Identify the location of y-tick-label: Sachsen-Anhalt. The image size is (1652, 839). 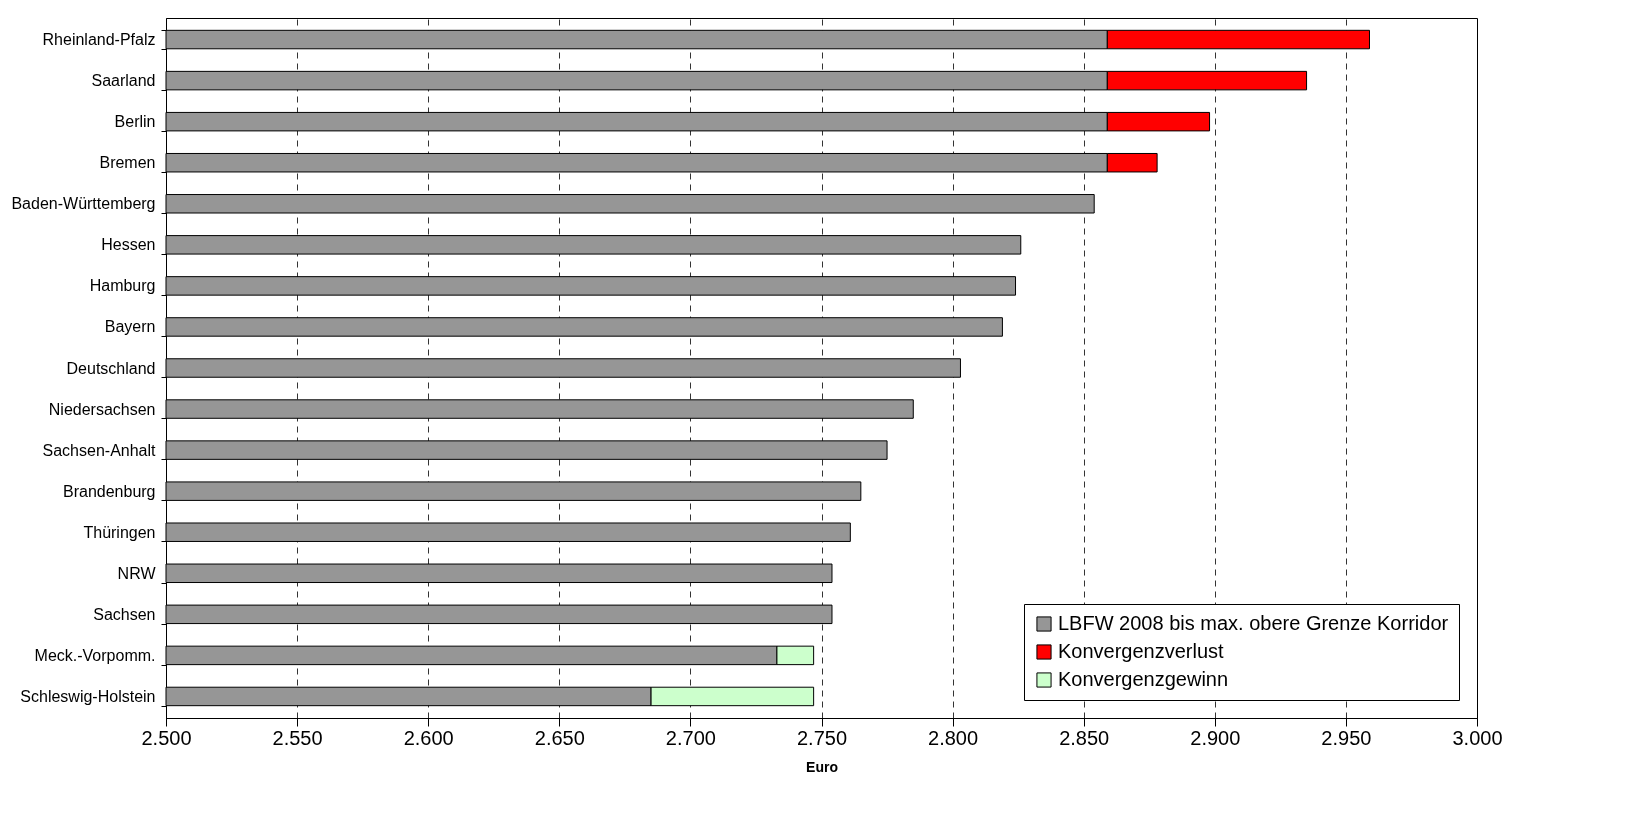
(99, 450).